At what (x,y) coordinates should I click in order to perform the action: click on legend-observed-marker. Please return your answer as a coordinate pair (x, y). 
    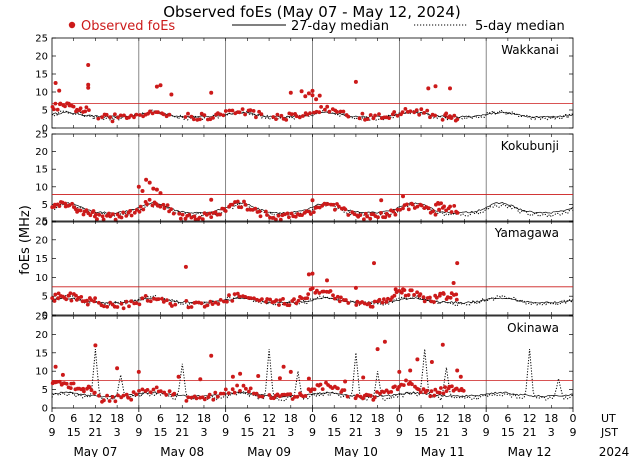
    Looking at the image, I should click on (72, 25).